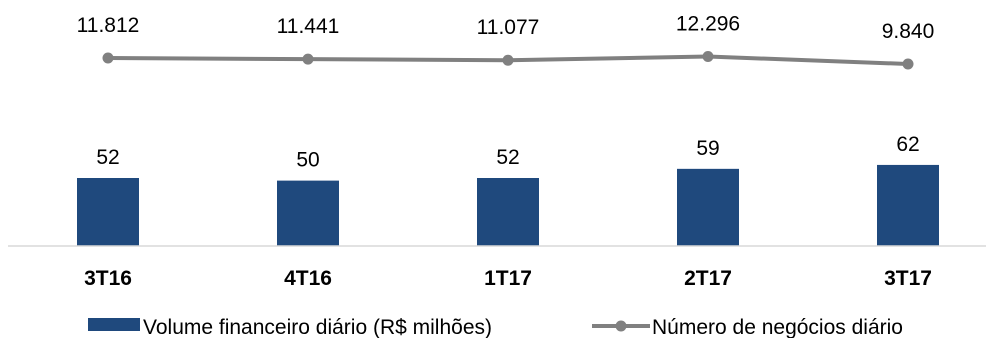  I want to click on x-tick-label: 2T17, so click(708, 278).